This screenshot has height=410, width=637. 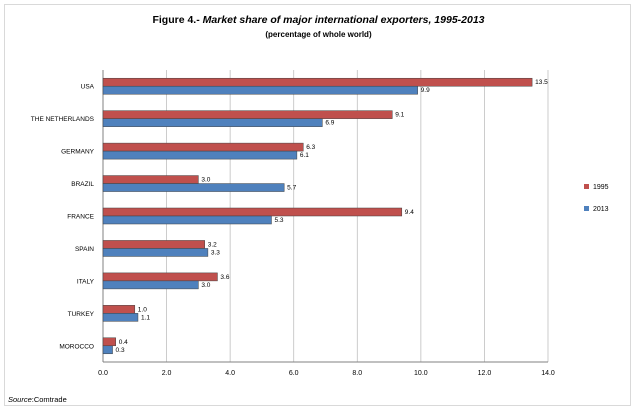 I want to click on legend-swatch-1995, so click(x=586, y=186).